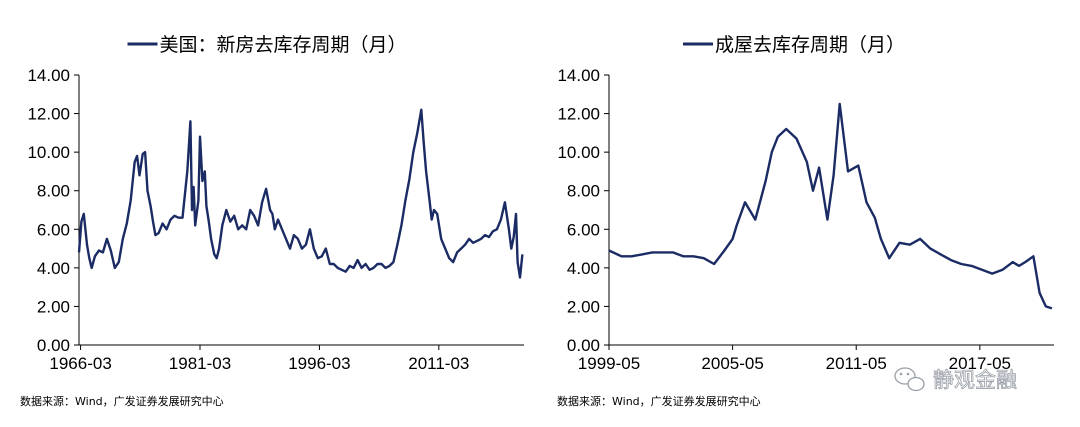  I want to click on watermark: 静观金融, so click(955, 379).